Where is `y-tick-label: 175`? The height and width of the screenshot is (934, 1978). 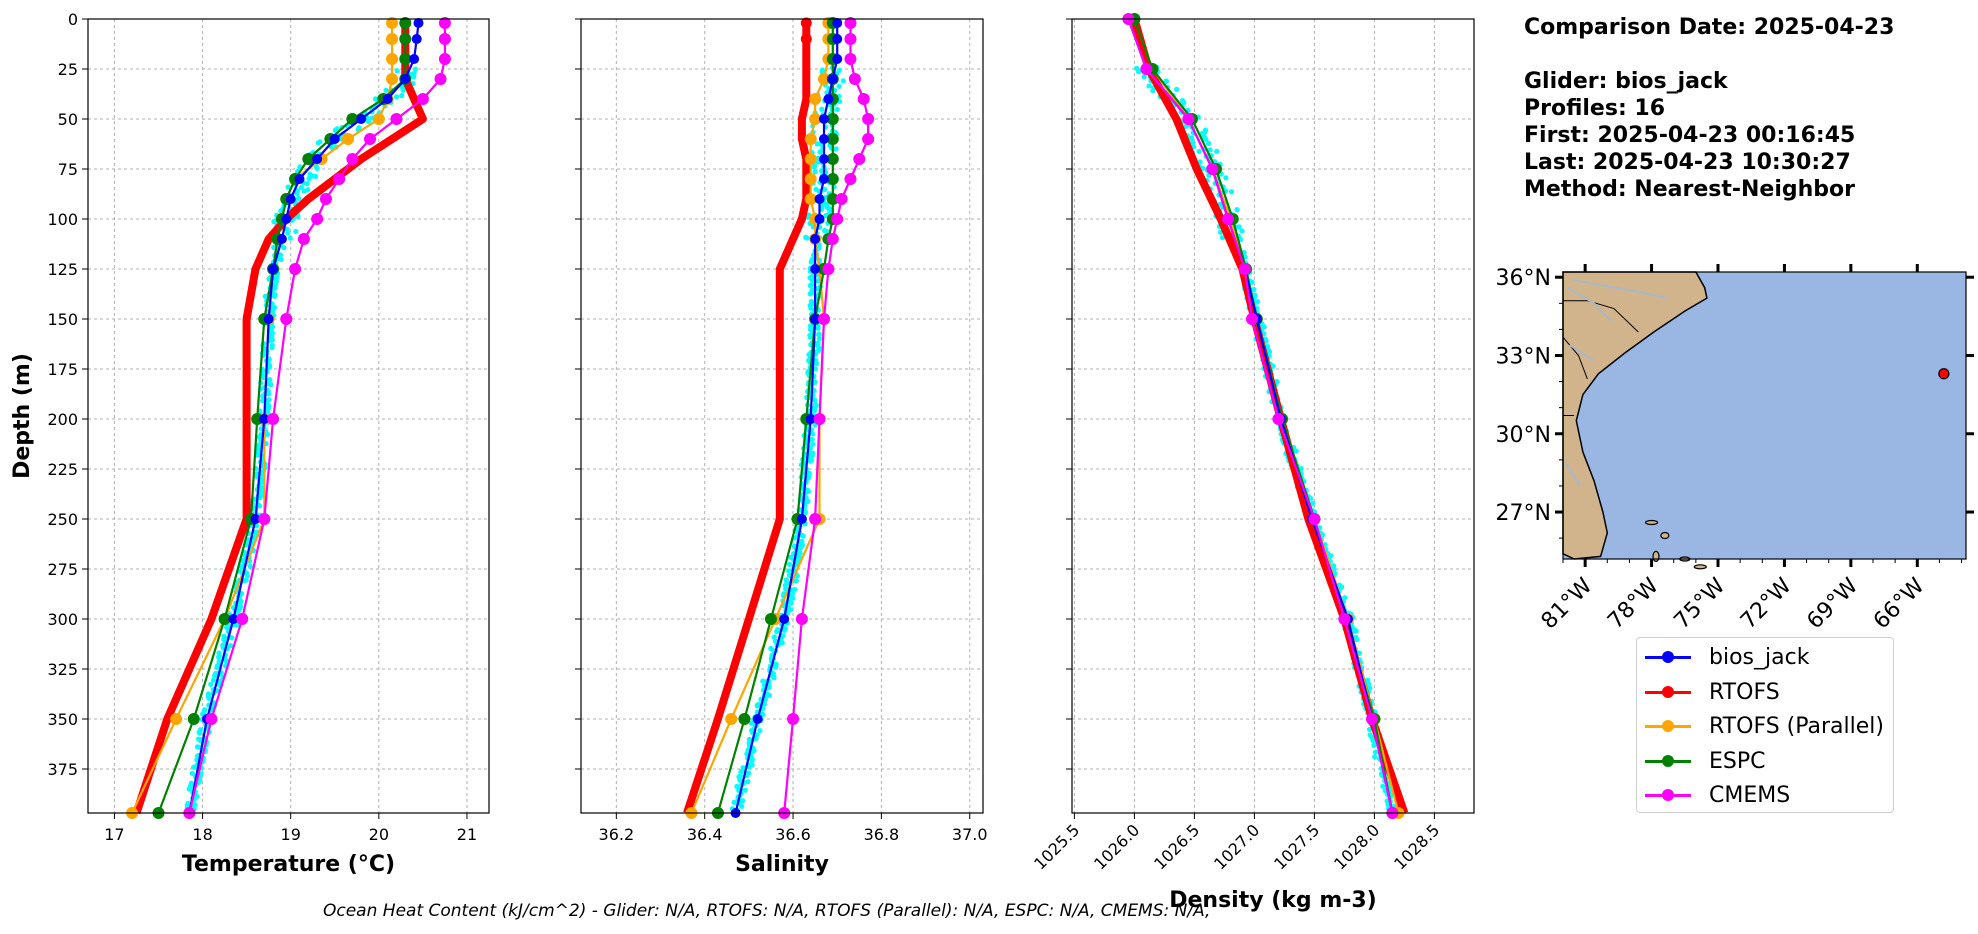
y-tick-label: 175 is located at coordinates (62, 369).